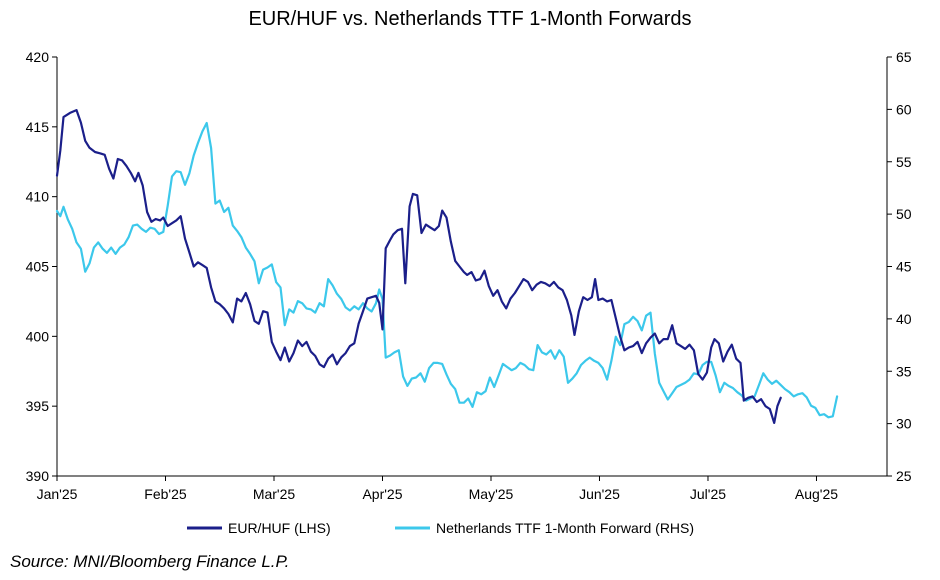 This screenshot has width=940, height=580. What do you see at coordinates (904, 319) in the screenshot?
I see `right-tick-label: 40` at bounding box center [904, 319].